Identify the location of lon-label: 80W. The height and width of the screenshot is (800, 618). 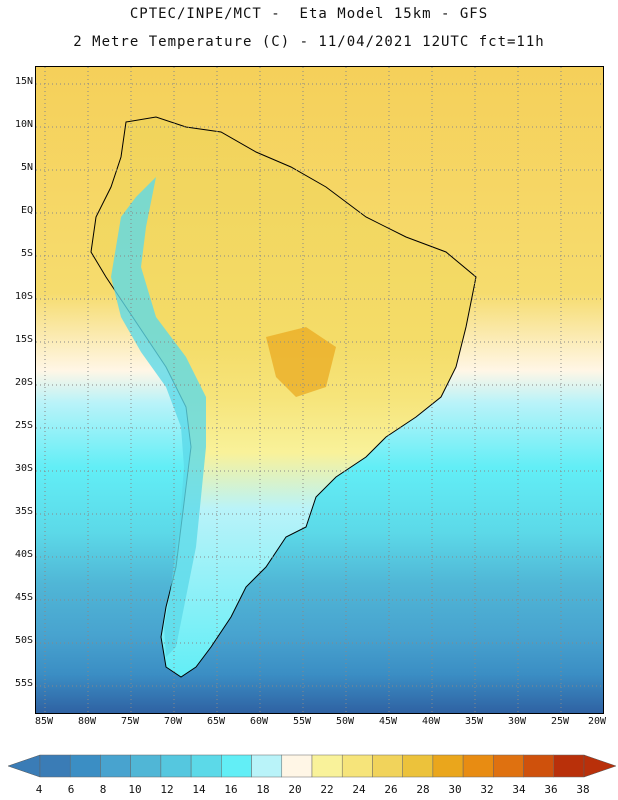
(87, 721).